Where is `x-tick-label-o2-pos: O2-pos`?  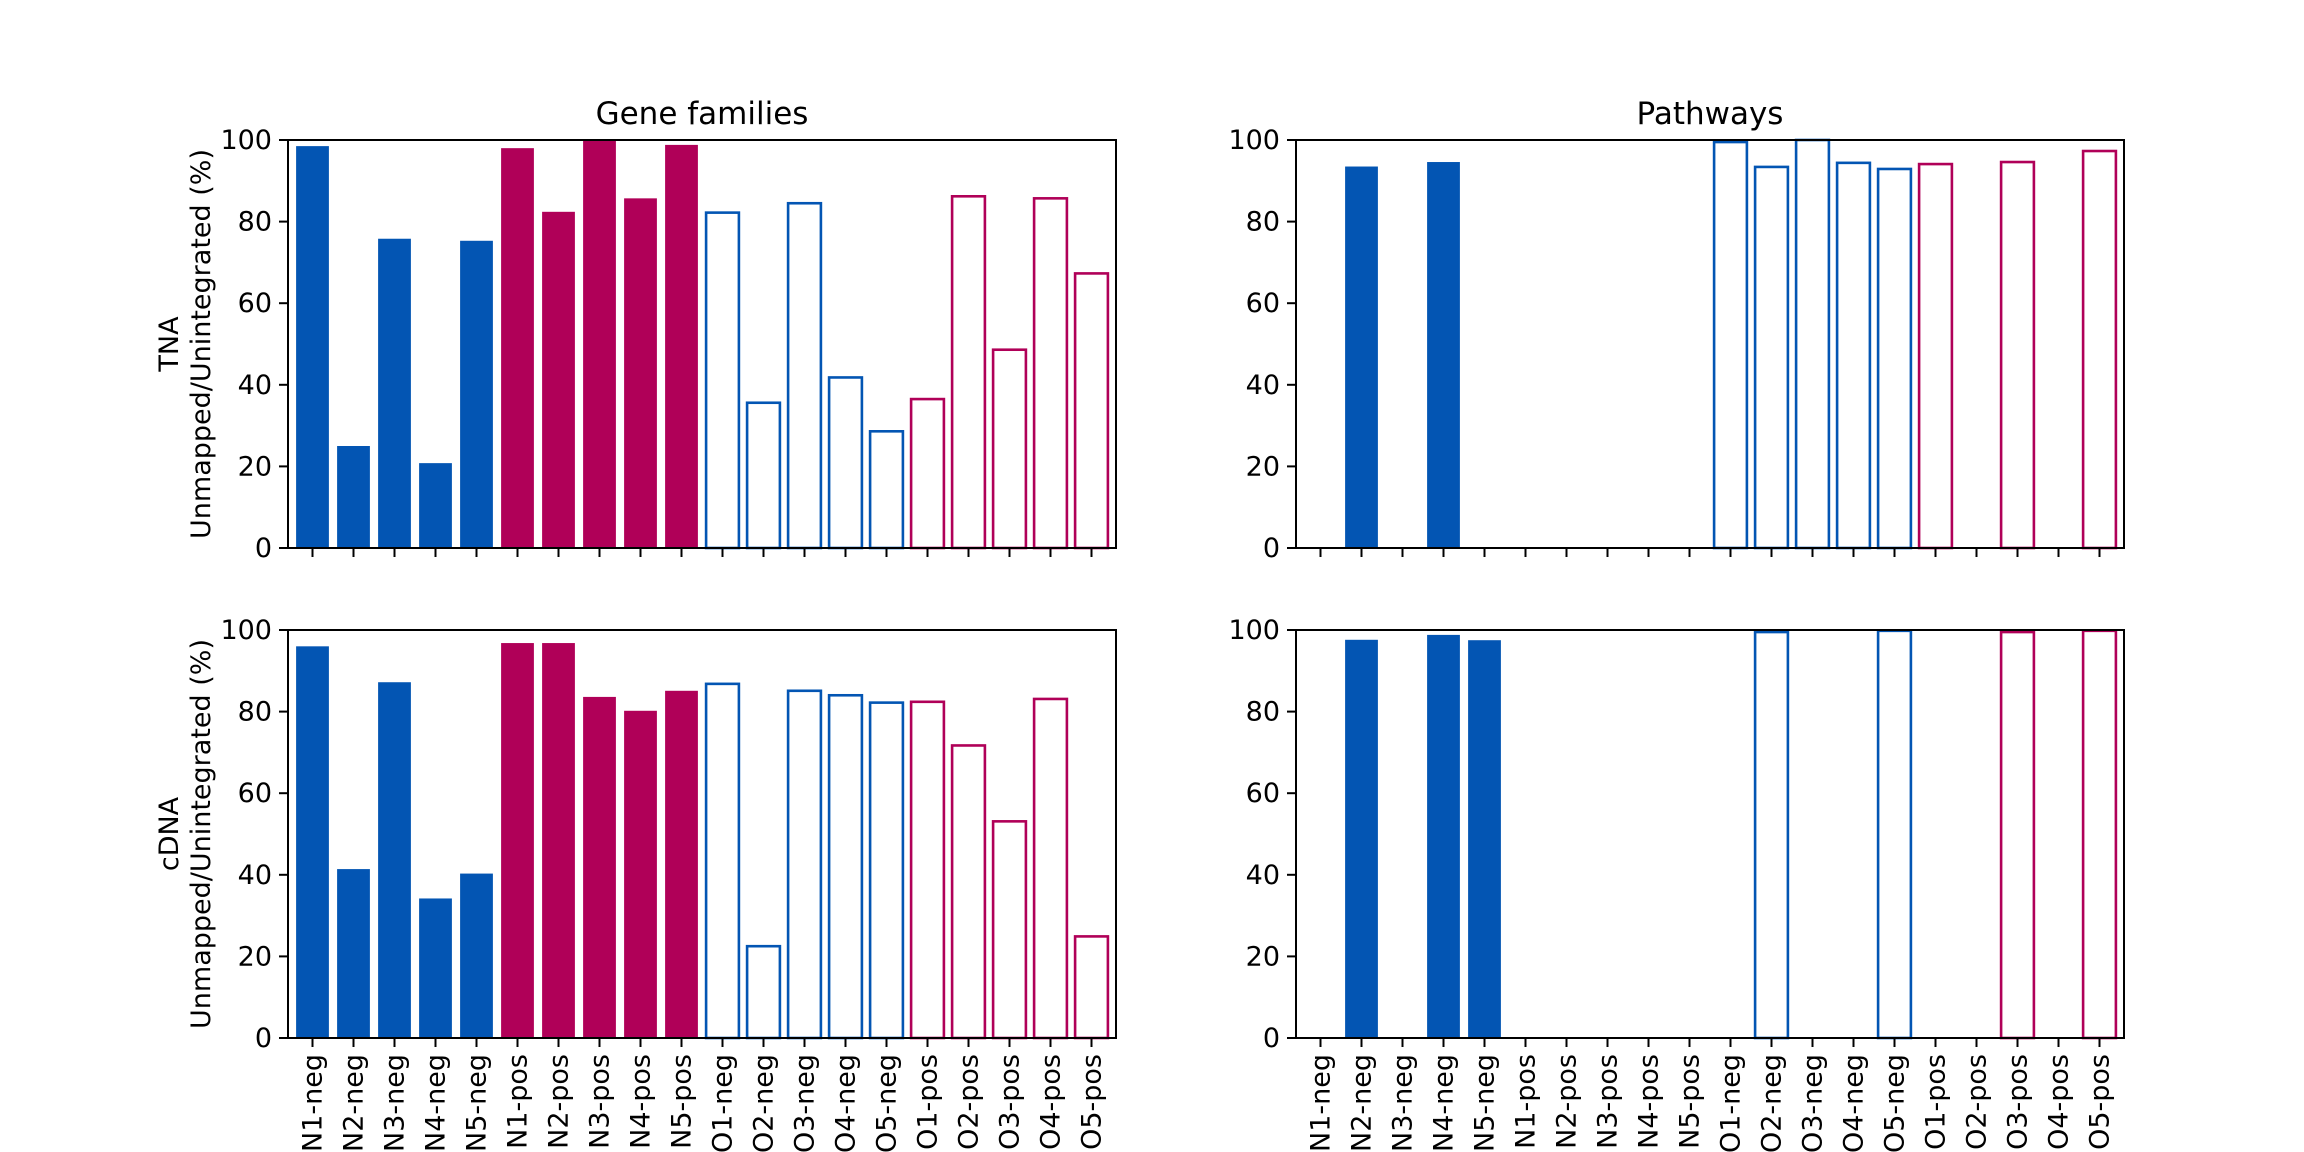 x-tick-label-o2-pos: O2-pos is located at coordinates (969, 1102).